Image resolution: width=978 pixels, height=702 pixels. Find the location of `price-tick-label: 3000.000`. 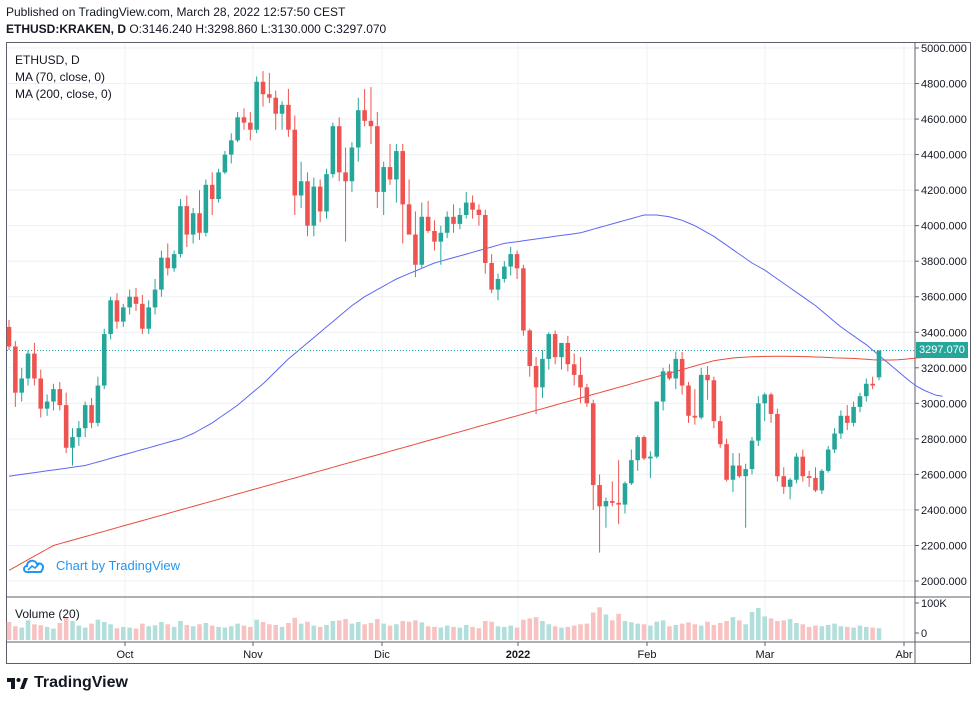

price-tick-label: 3000.000 is located at coordinates (944, 404).